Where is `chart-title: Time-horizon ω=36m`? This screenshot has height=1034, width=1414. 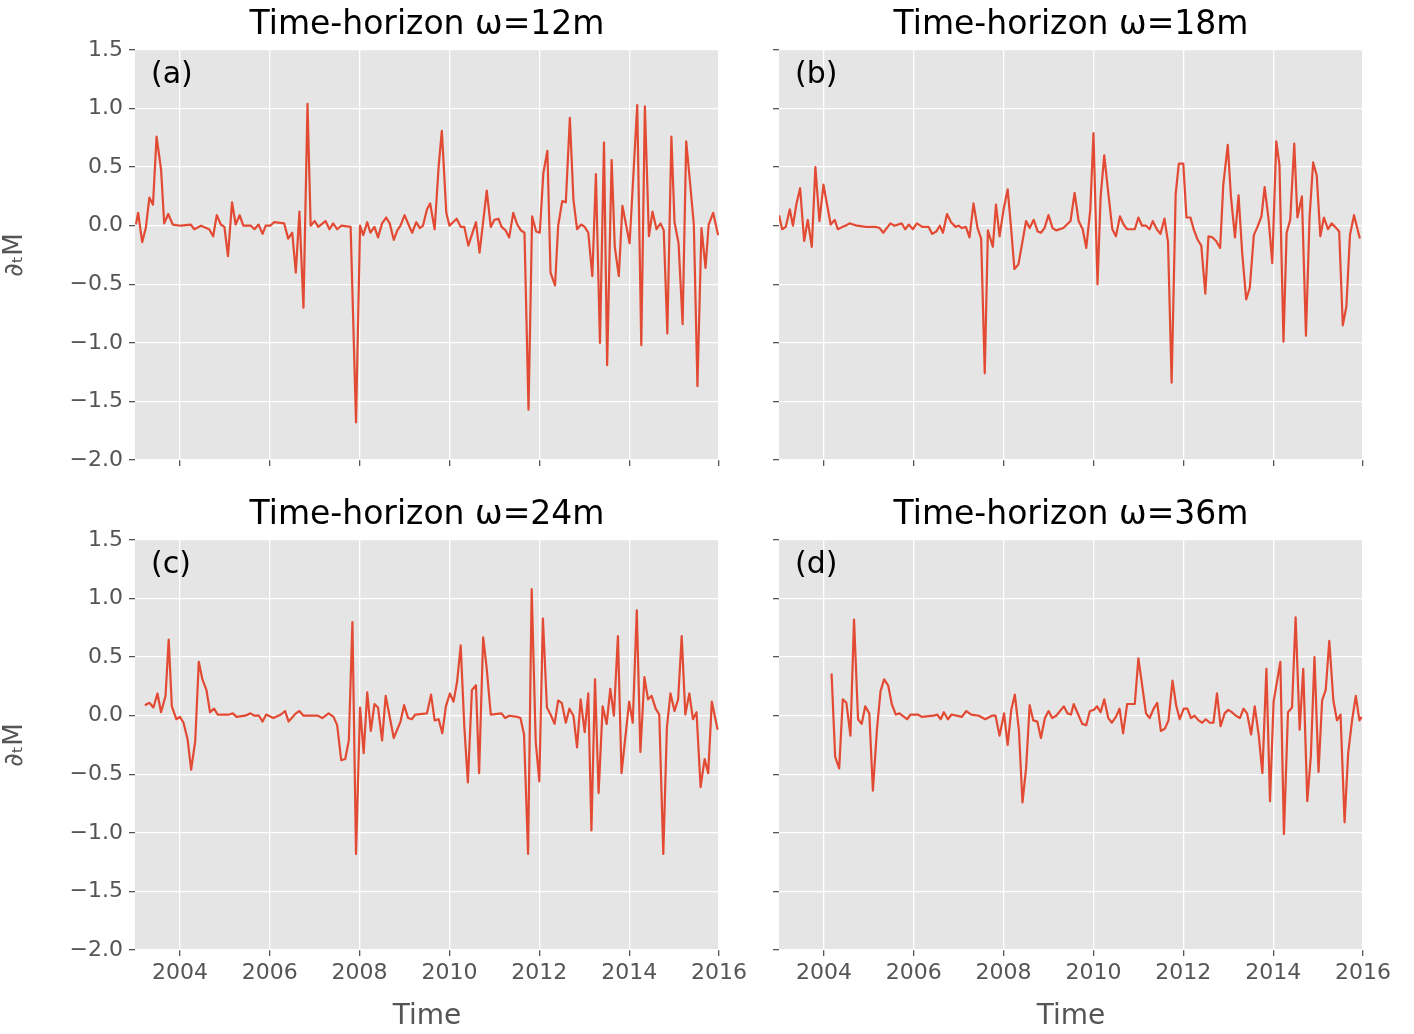 chart-title: Time-horizon ω=36m is located at coordinates (1070, 513).